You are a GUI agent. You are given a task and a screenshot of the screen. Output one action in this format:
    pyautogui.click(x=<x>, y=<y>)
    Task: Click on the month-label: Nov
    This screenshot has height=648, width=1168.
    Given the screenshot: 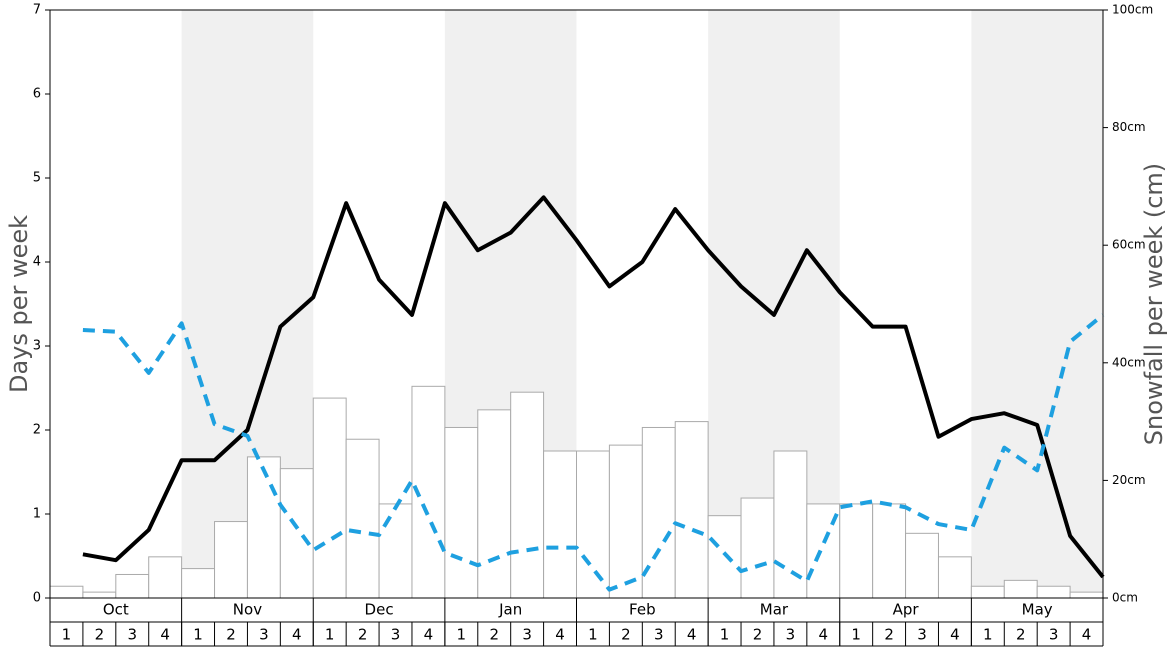 What is the action you would take?
    pyautogui.click(x=247, y=610)
    